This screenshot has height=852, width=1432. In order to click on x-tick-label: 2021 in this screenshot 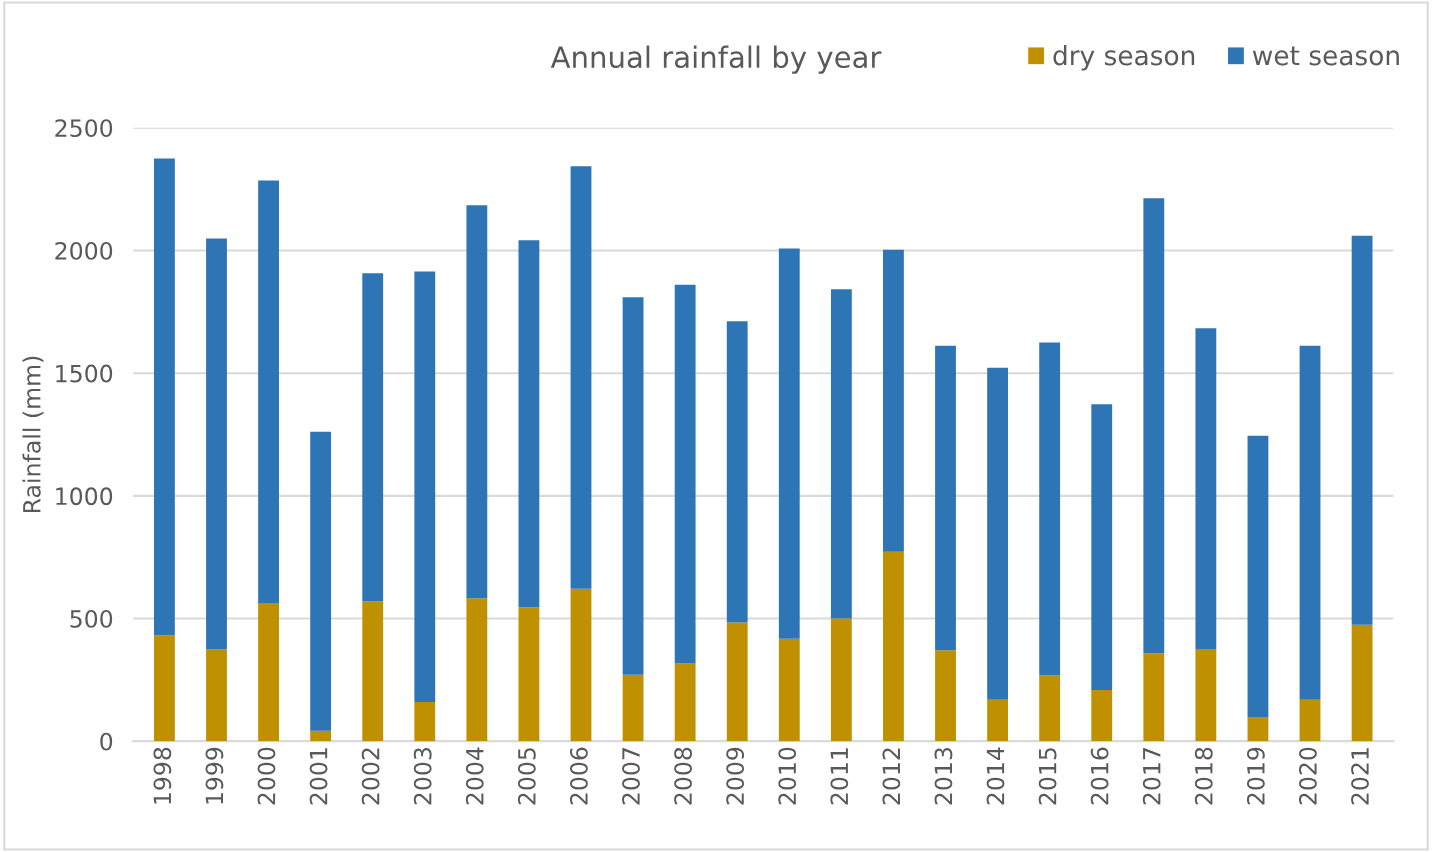, I will do `click(1360, 776)`.